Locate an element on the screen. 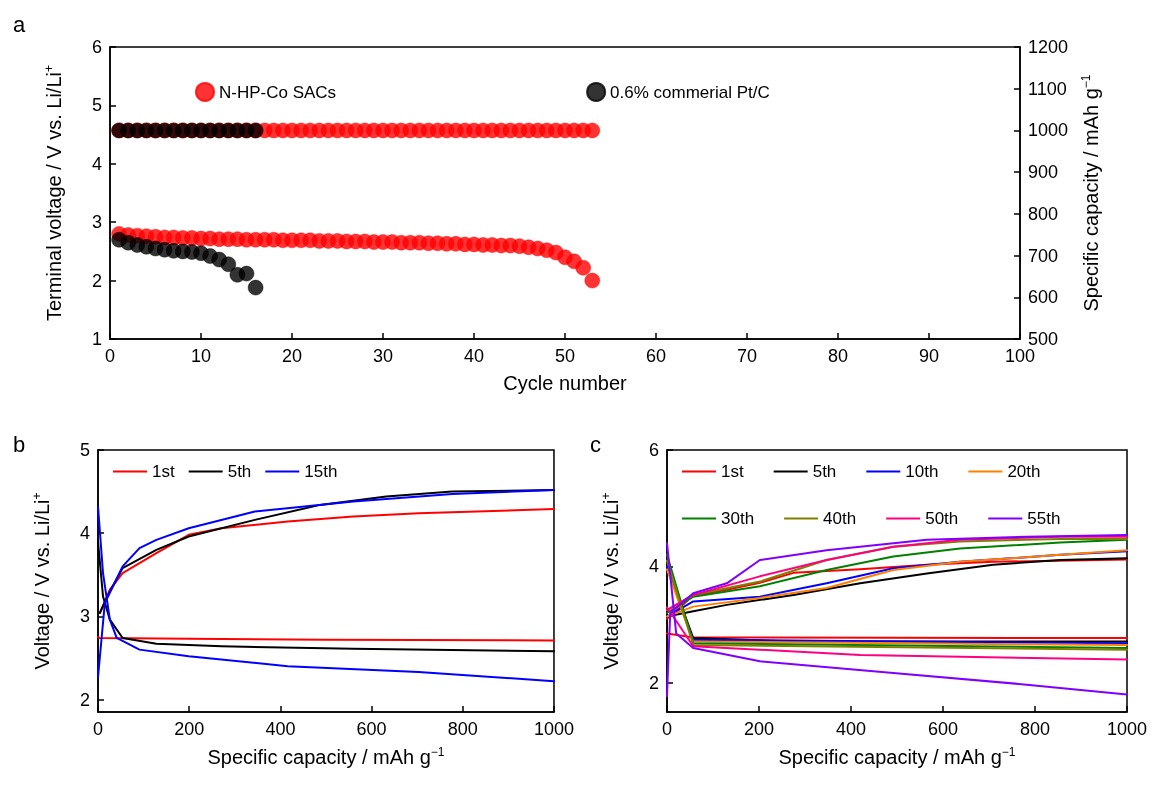  x-tick-label: 80 is located at coordinates (838, 356).